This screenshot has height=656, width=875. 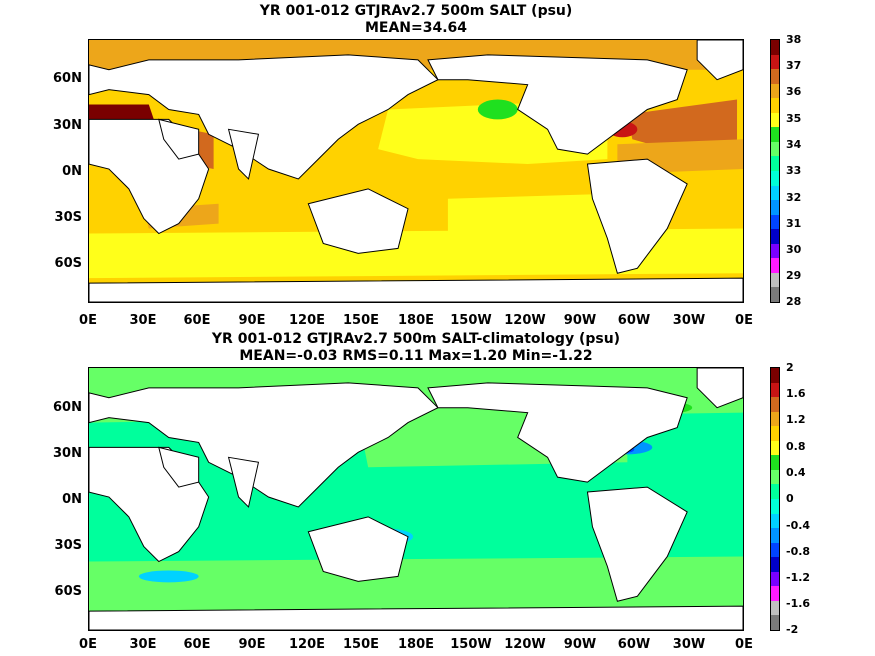 What do you see at coordinates (794, 223) in the screenshot?
I see `panel1-colorbar-label: 31` at bounding box center [794, 223].